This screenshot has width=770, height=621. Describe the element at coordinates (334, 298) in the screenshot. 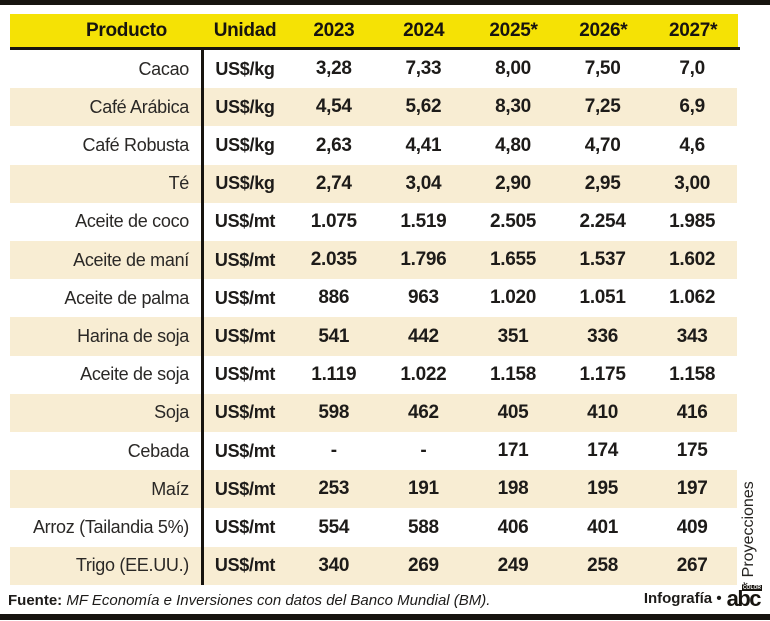

I see `value-cell: 886` at that location.